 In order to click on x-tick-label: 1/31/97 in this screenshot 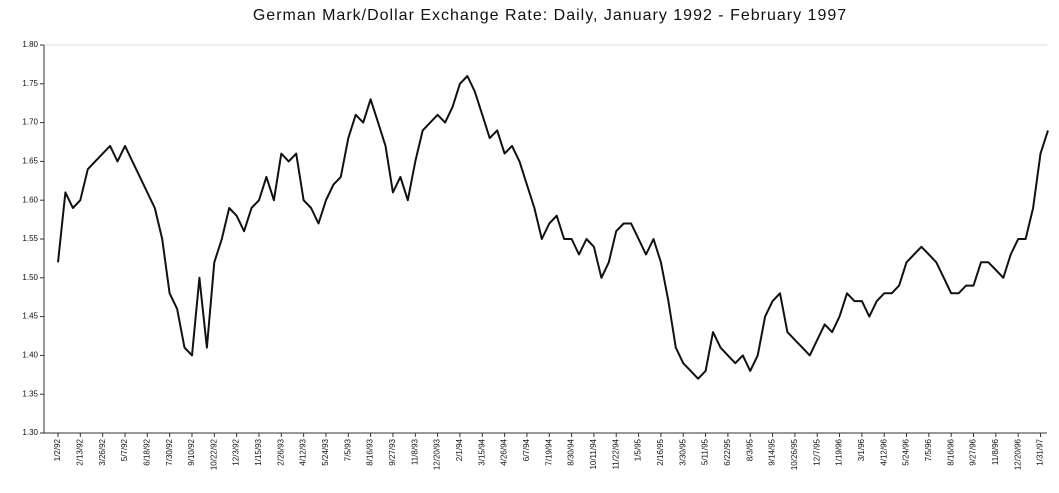, I will do `click(1040, 451)`.